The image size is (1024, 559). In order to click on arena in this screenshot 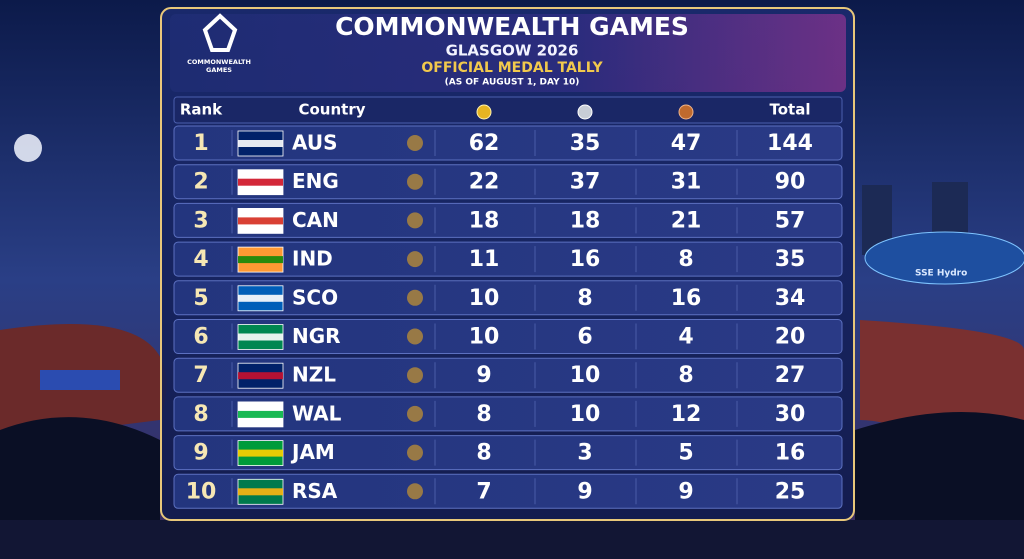, I will do `click(944, 258)`.